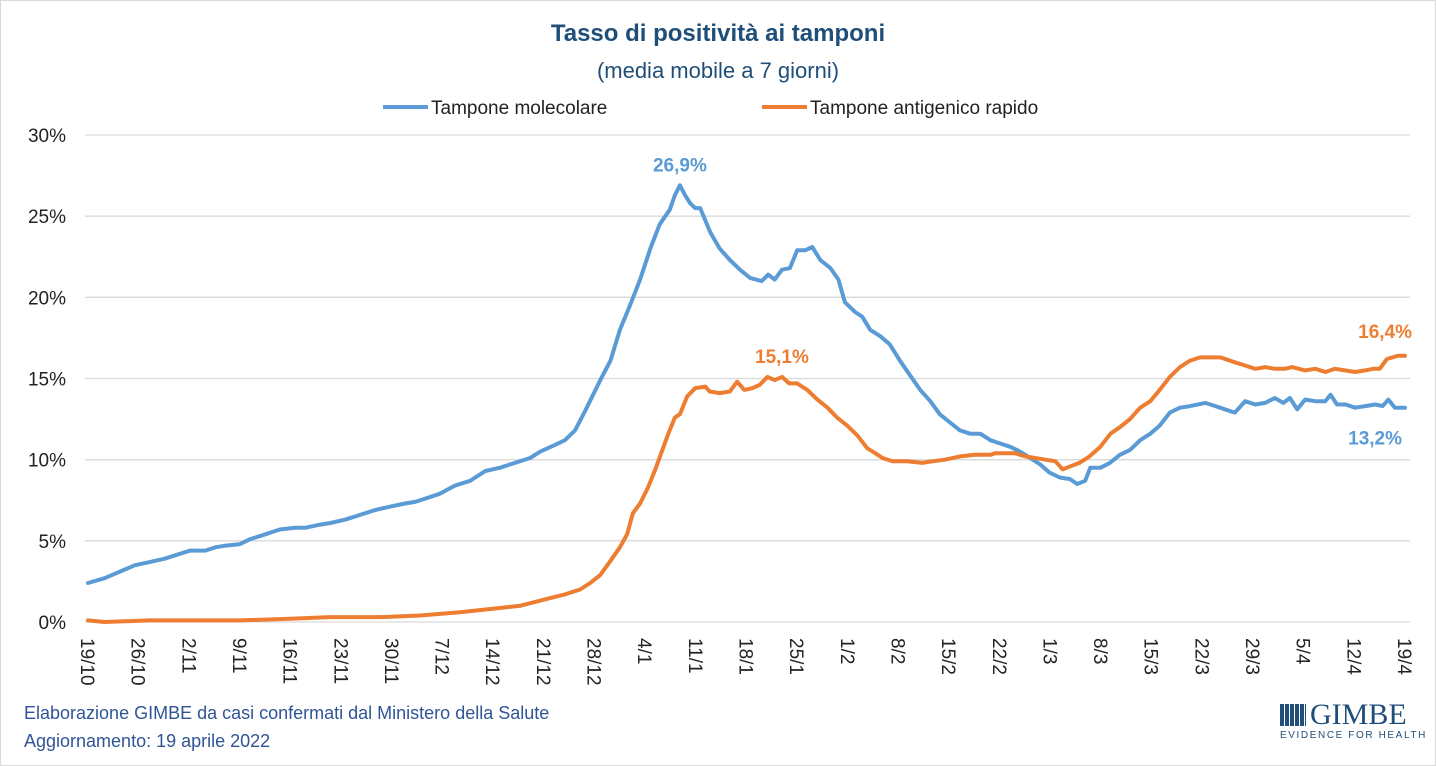 Image resolution: width=1436 pixels, height=766 pixels. Describe the element at coordinates (718, 33) in the screenshot. I see `chart-title: Tasso di positività ai tamponi` at that location.